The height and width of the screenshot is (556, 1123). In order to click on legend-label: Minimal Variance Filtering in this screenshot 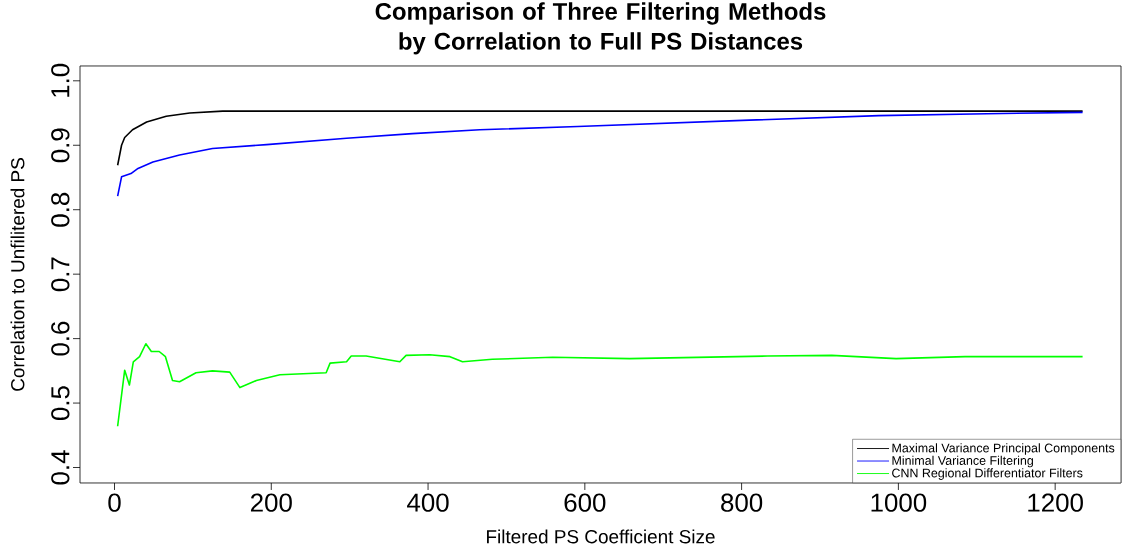, I will do `click(962, 461)`.